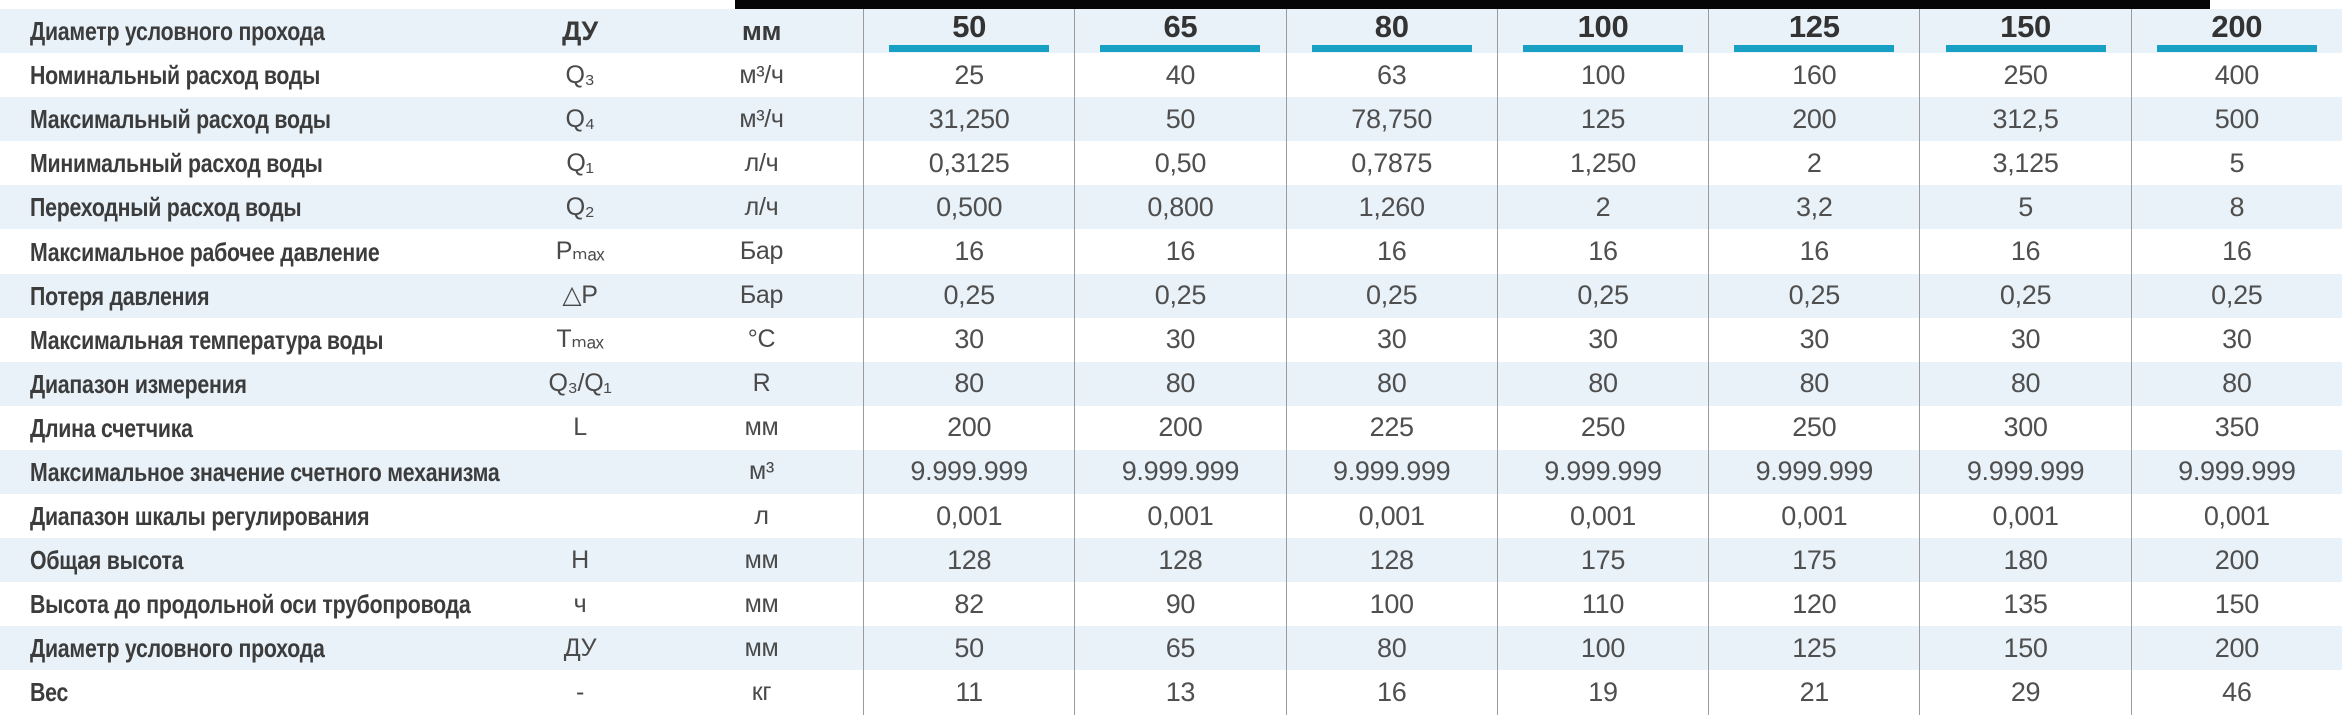 This screenshot has height=715, width=2342. I want to click on value-cell: 1,260, so click(1391, 207).